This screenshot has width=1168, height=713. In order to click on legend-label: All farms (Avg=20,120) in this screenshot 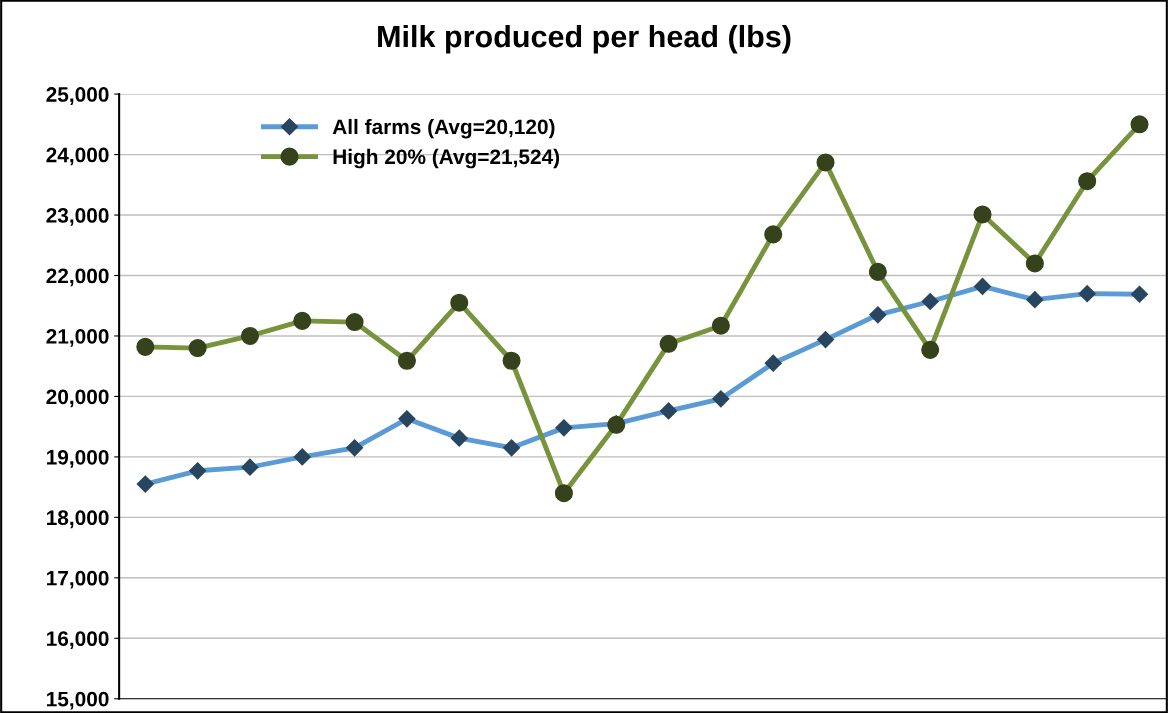, I will do `click(443, 128)`.